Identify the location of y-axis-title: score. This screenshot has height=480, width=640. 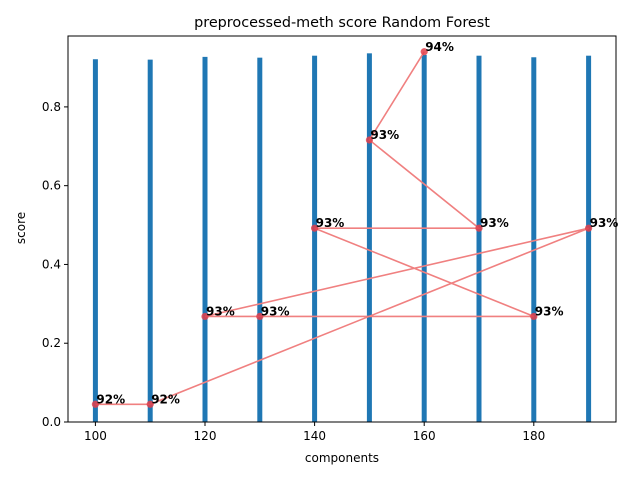
(21, 228).